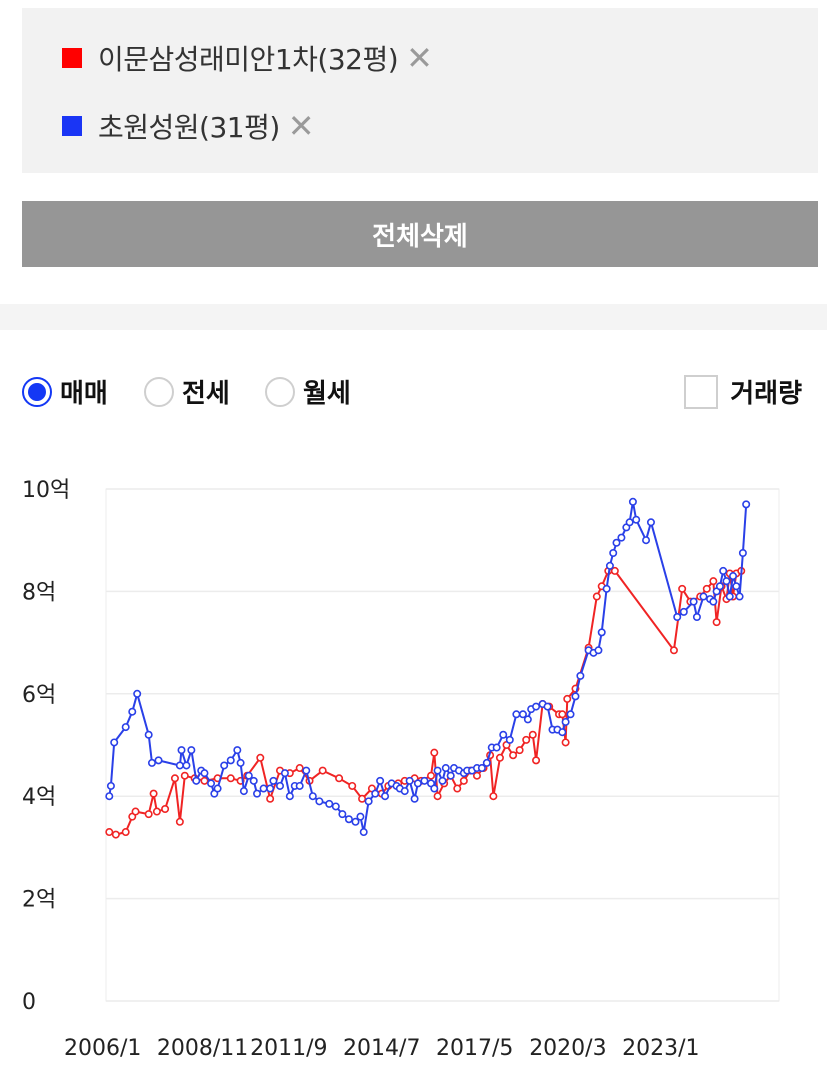  I want to click on volume-checkbox, so click(701, 391).